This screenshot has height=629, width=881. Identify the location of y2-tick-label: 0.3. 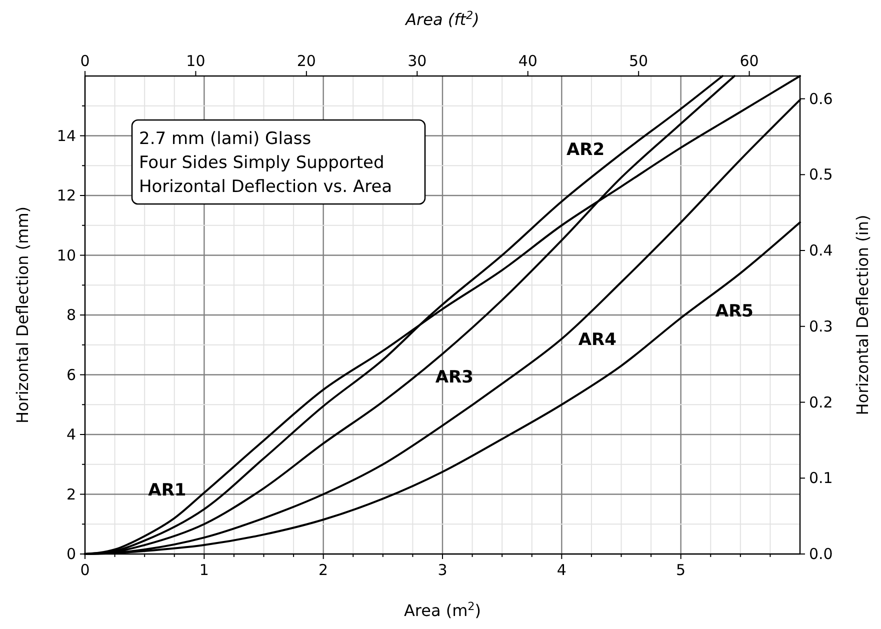
(821, 326).